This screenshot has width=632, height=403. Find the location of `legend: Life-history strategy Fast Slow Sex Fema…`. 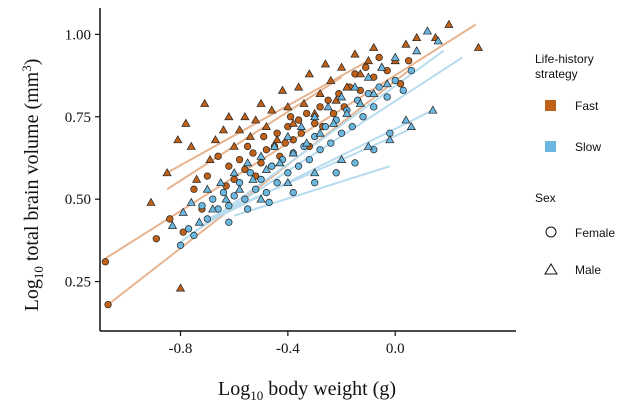

legend: Life-history strategy Fast Slow Sex Fema… is located at coordinates (575, 164).